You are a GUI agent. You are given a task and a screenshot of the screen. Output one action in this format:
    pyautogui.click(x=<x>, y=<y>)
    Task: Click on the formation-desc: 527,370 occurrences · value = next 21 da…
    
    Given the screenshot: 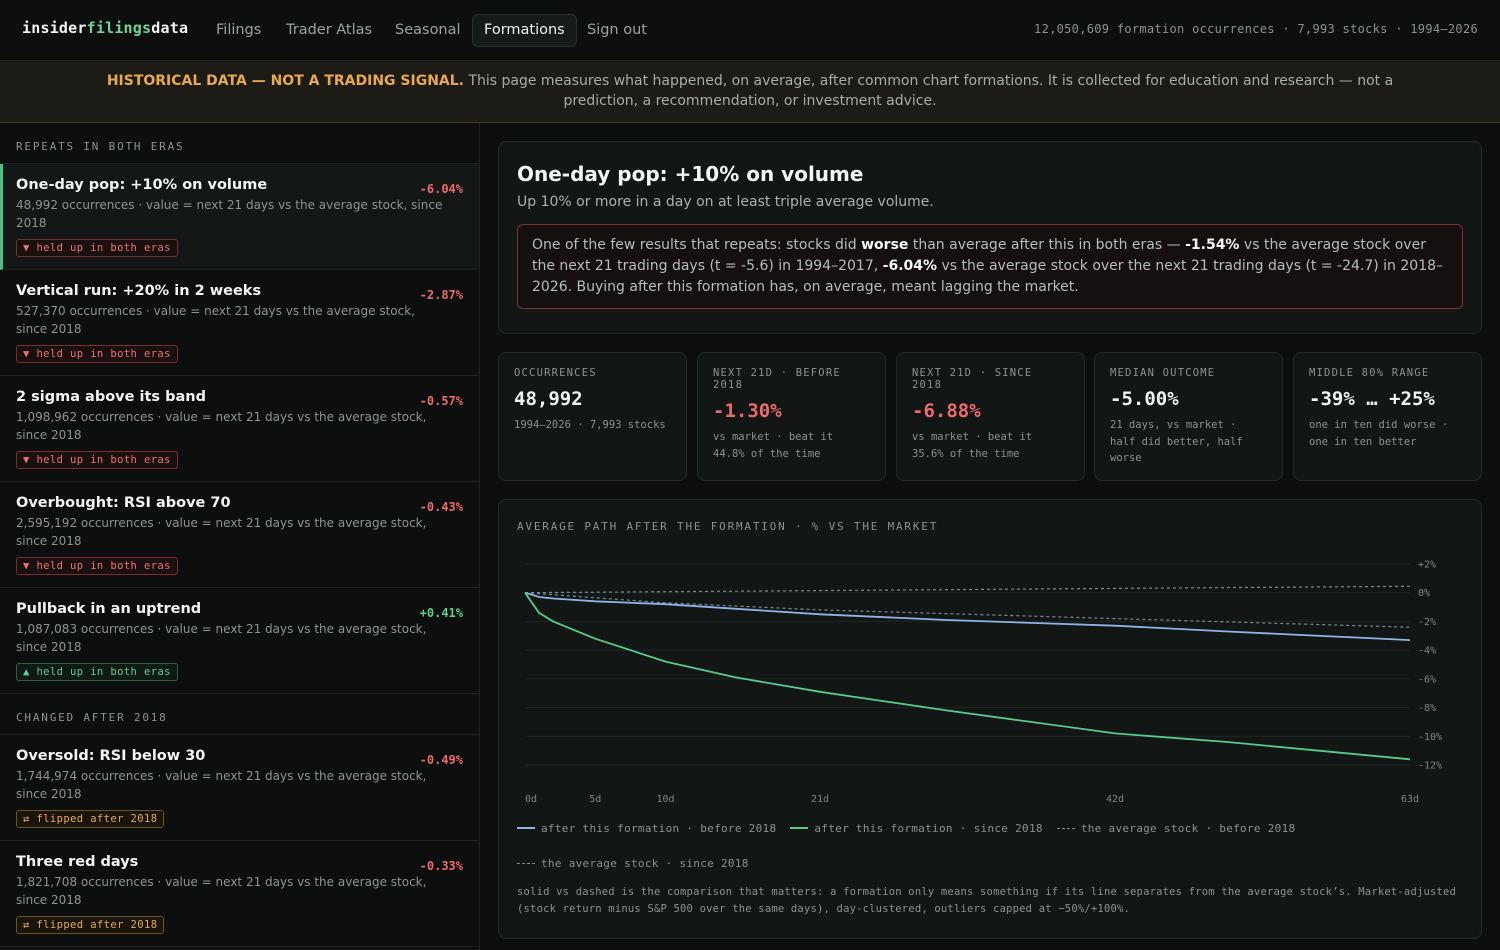 What is the action you would take?
    pyautogui.click(x=215, y=320)
    